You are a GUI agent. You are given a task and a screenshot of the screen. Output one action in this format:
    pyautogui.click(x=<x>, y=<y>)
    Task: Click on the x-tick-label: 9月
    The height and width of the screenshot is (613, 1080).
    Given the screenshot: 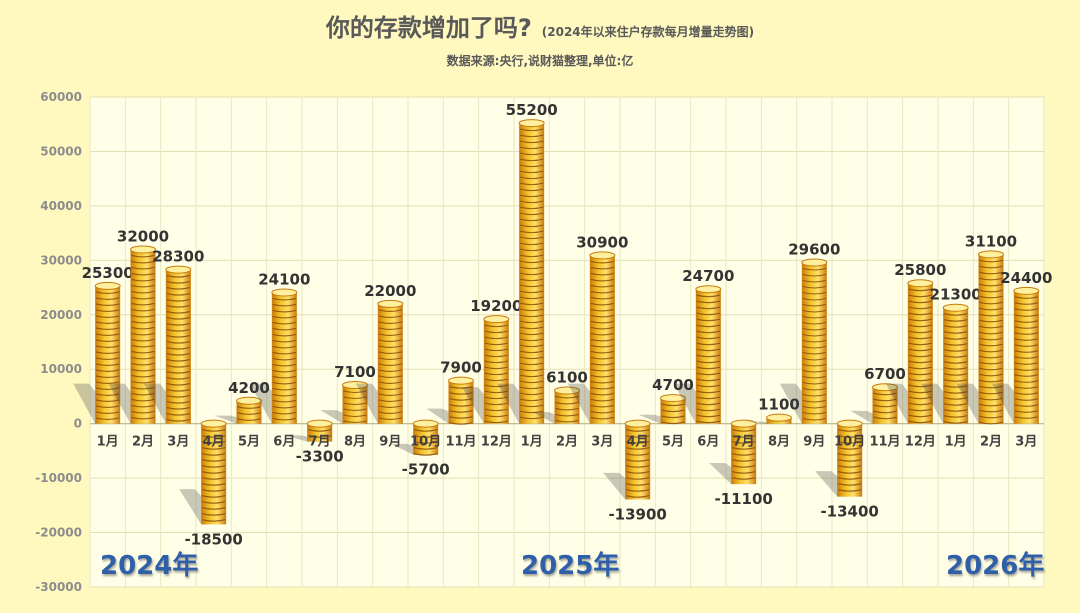 What is the action you would take?
    pyautogui.click(x=814, y=442)
    